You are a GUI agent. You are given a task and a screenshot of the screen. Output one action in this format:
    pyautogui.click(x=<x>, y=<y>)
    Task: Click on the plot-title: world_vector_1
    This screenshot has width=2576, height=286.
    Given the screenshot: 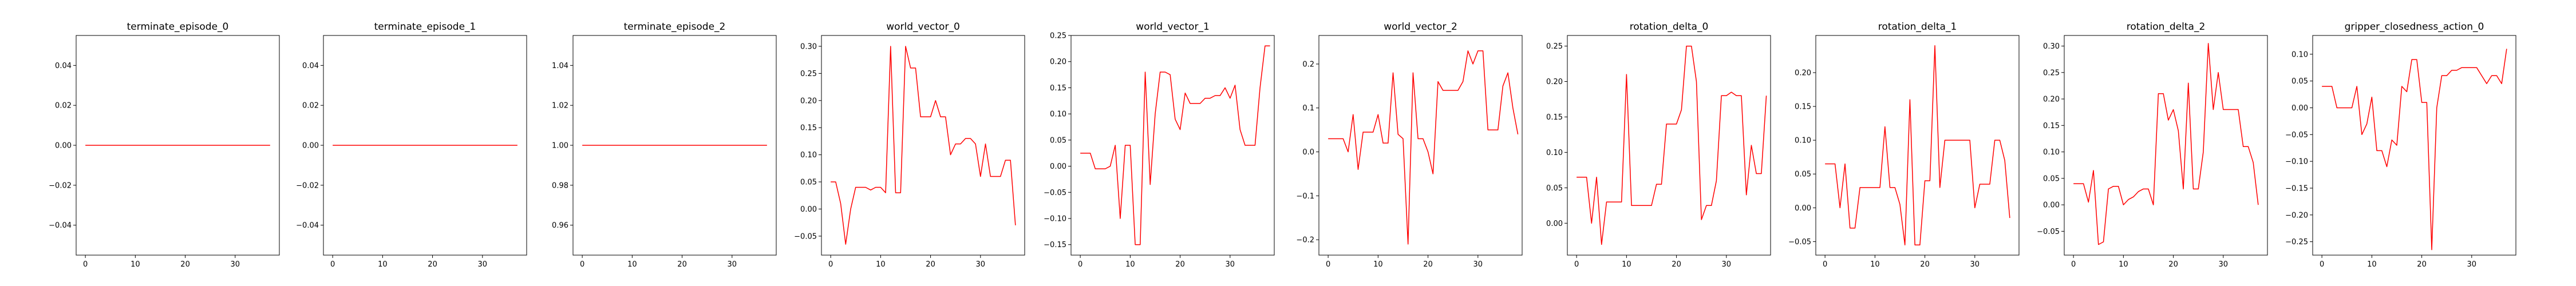 What is the action you would take?
    pyautogui.click(x=1173, y=27)
    